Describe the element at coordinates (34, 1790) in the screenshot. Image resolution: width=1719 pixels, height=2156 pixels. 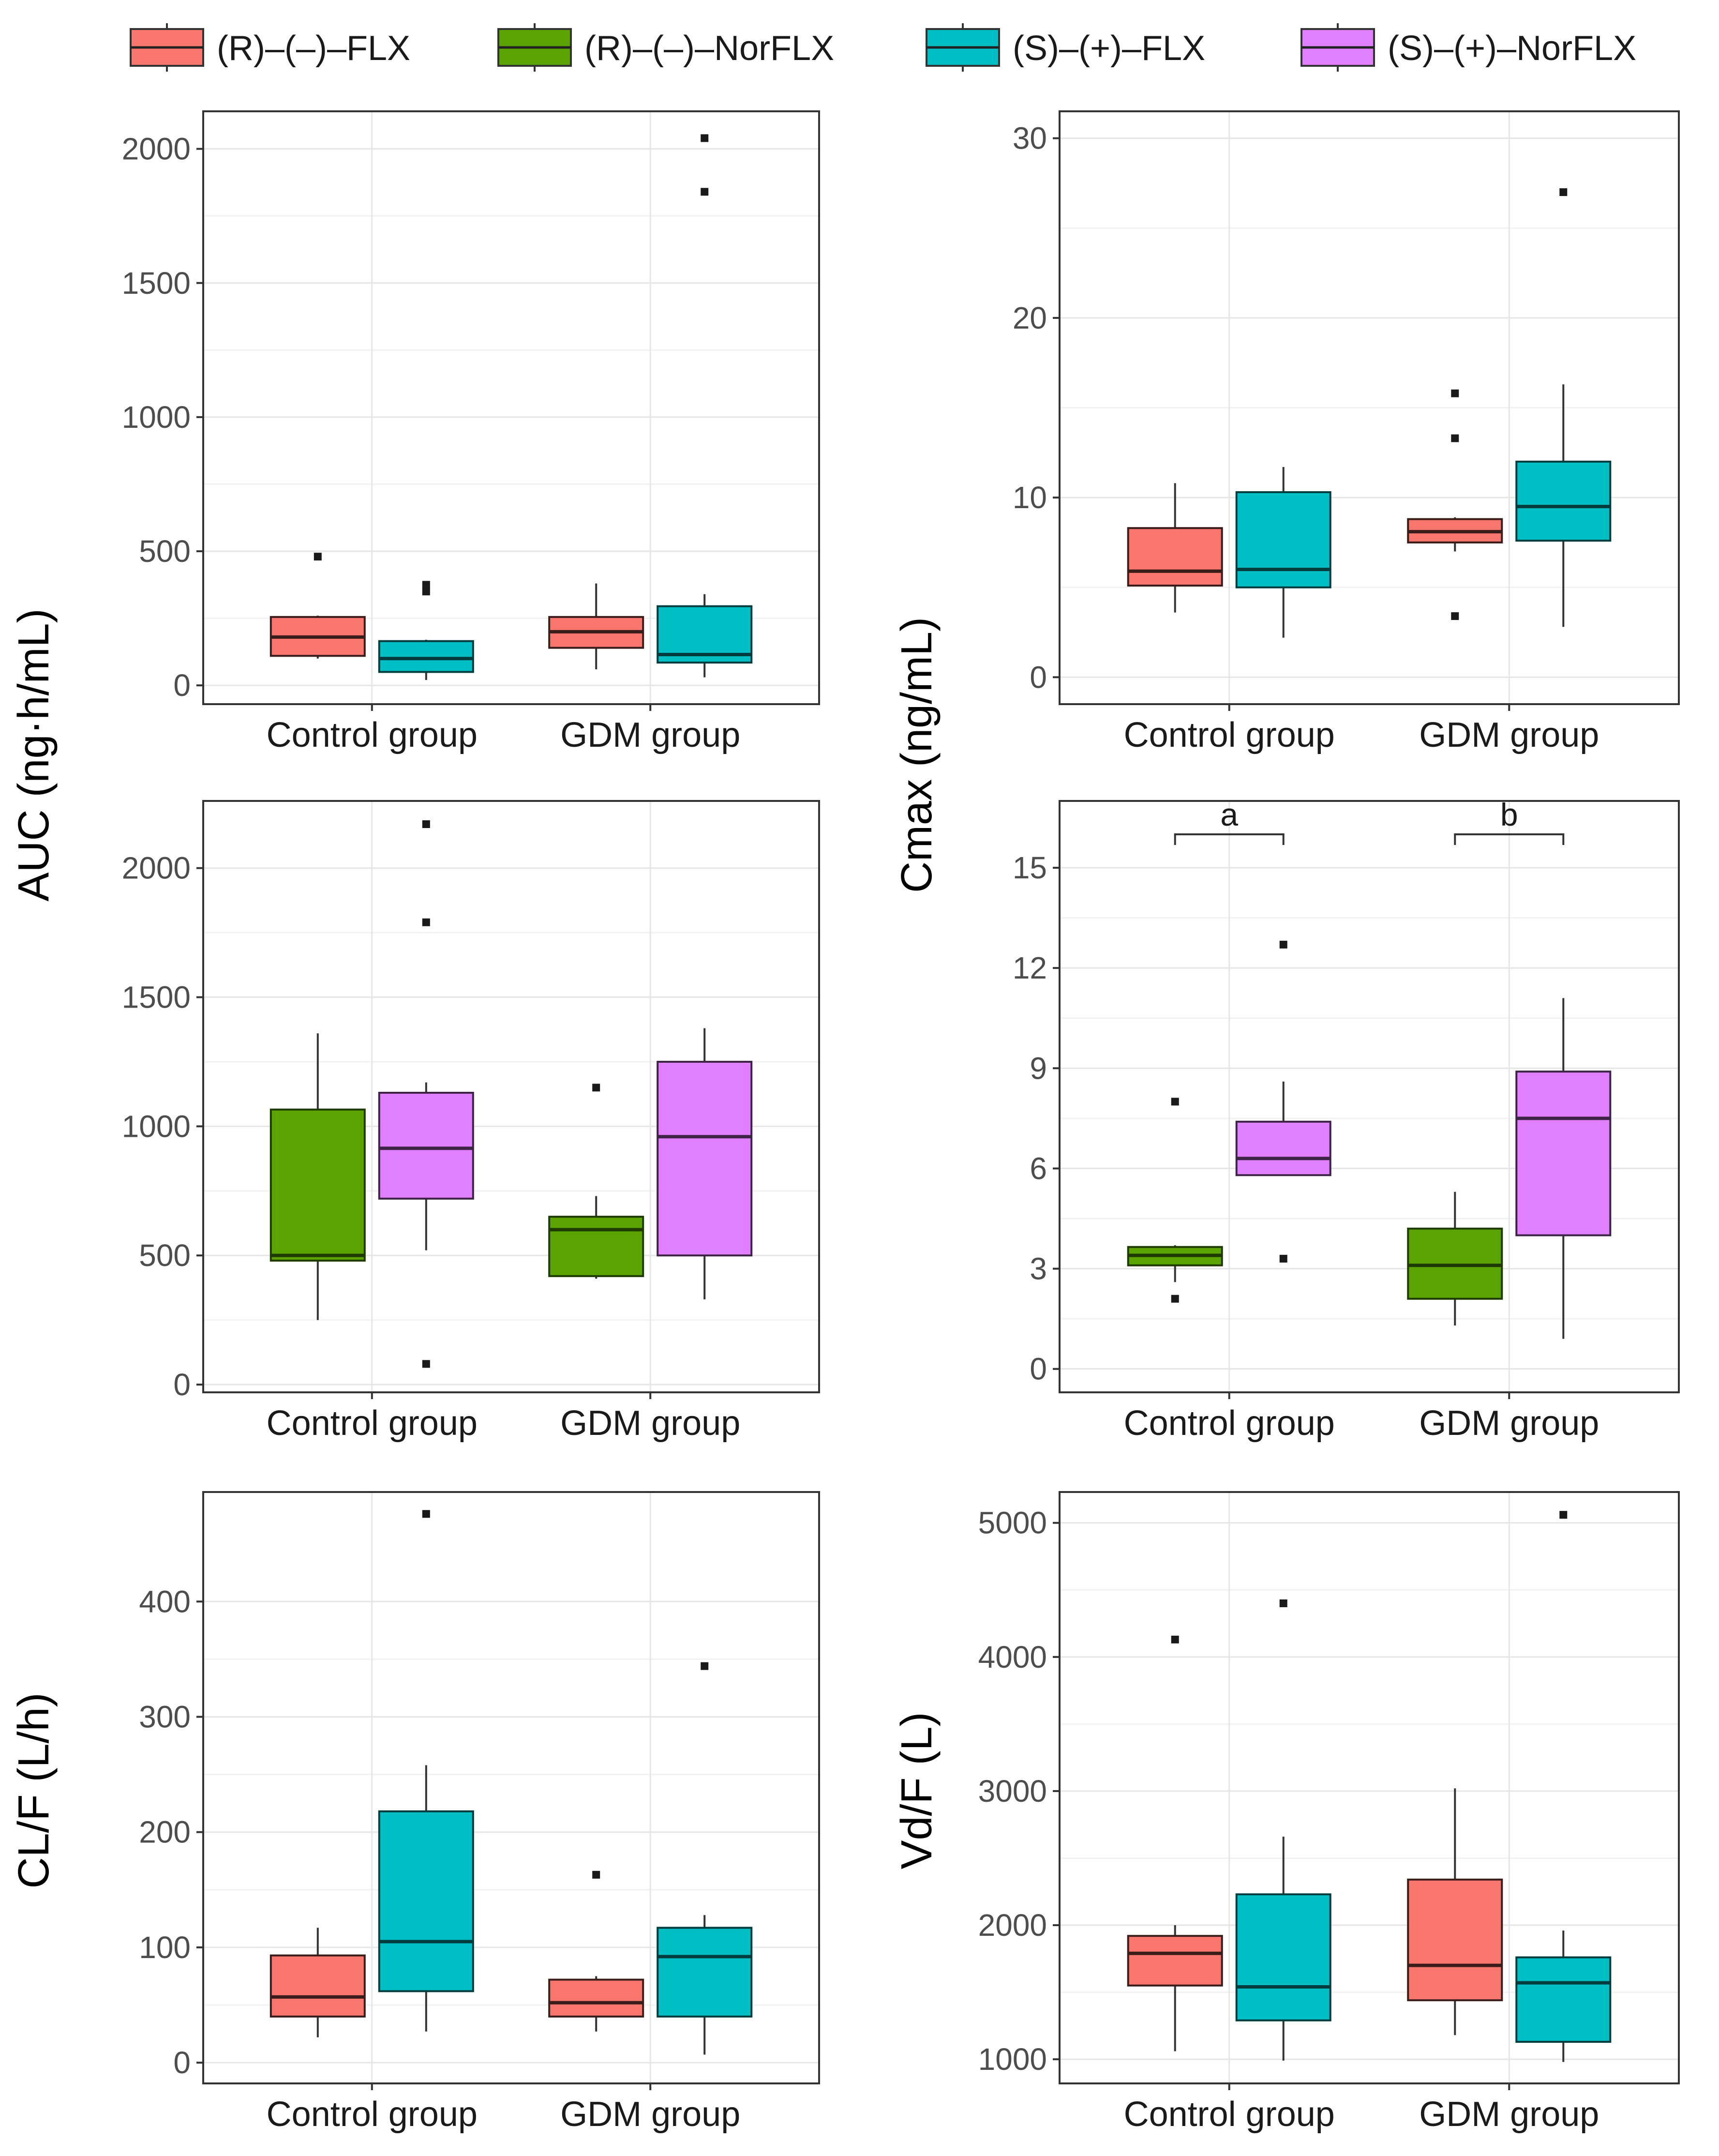
I see `y-title-clf: CL/F (L/h)` at that location.